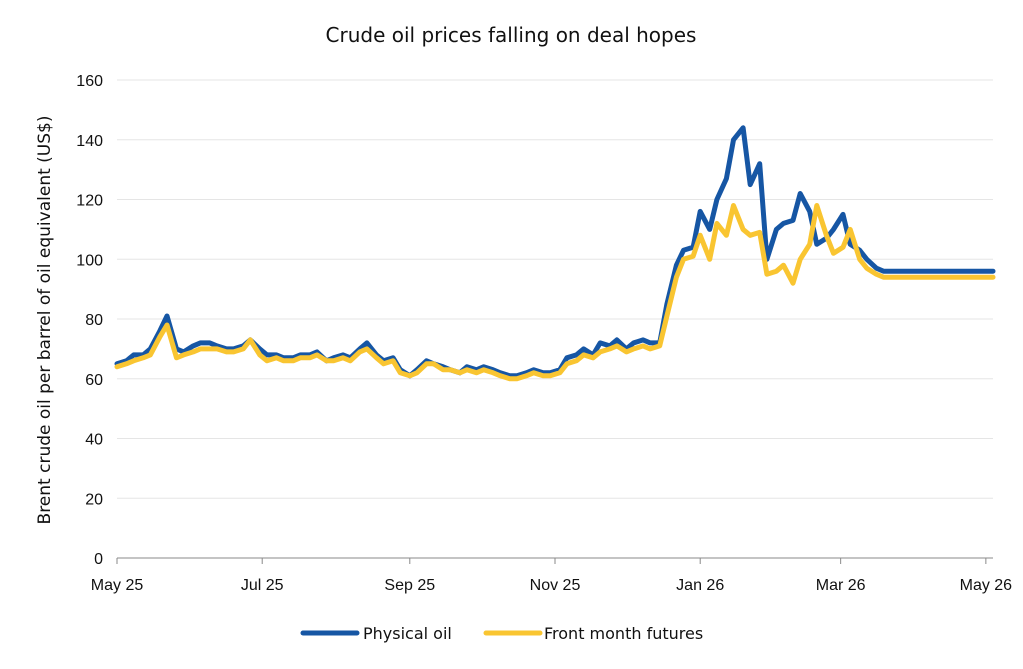  What do you see at coordinates (89, 81) in the screenshot?
I see `y-tick-label: 160` at bounding box center [89, 81].